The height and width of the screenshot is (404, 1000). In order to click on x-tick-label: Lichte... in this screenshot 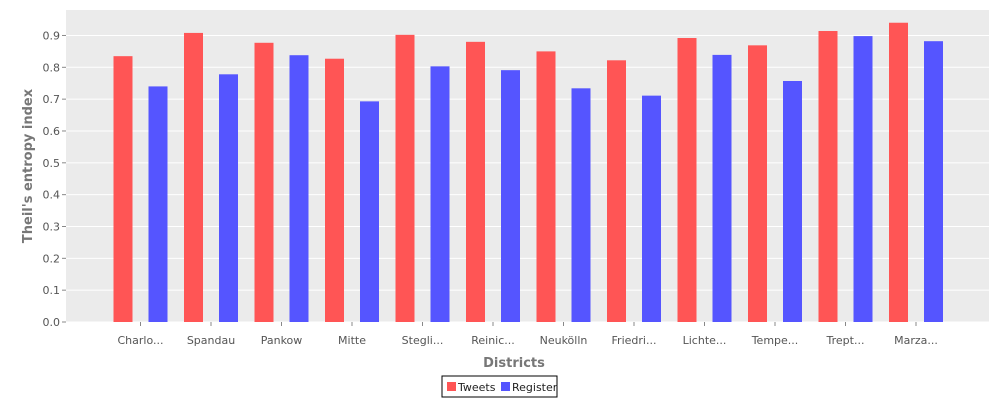, I will do `click(705, 340)`.